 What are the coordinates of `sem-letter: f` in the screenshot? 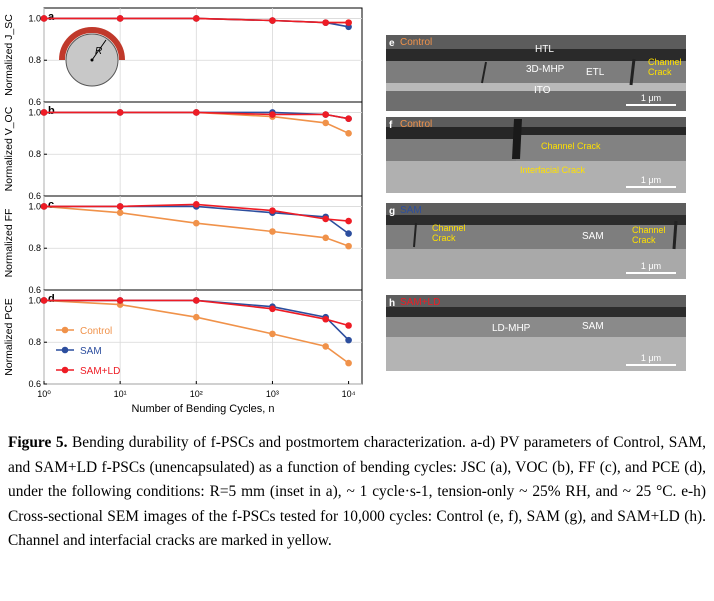 It's located at (391, 125).